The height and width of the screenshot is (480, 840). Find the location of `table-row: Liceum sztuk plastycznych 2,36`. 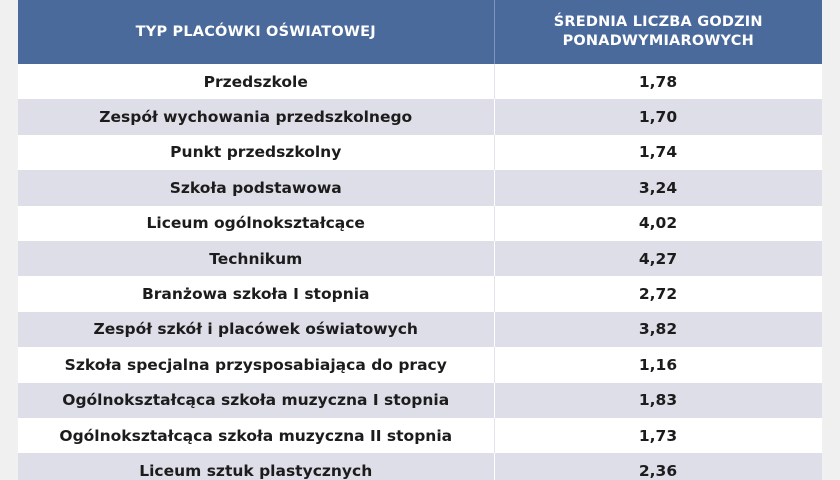

table-row: Liceum sztuk plastycznych 2,36 is located at coordinates (420, 466).